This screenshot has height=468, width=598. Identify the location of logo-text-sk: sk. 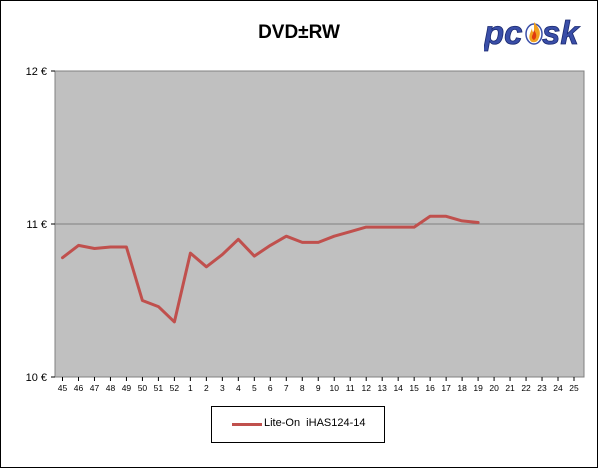
(561, 32).